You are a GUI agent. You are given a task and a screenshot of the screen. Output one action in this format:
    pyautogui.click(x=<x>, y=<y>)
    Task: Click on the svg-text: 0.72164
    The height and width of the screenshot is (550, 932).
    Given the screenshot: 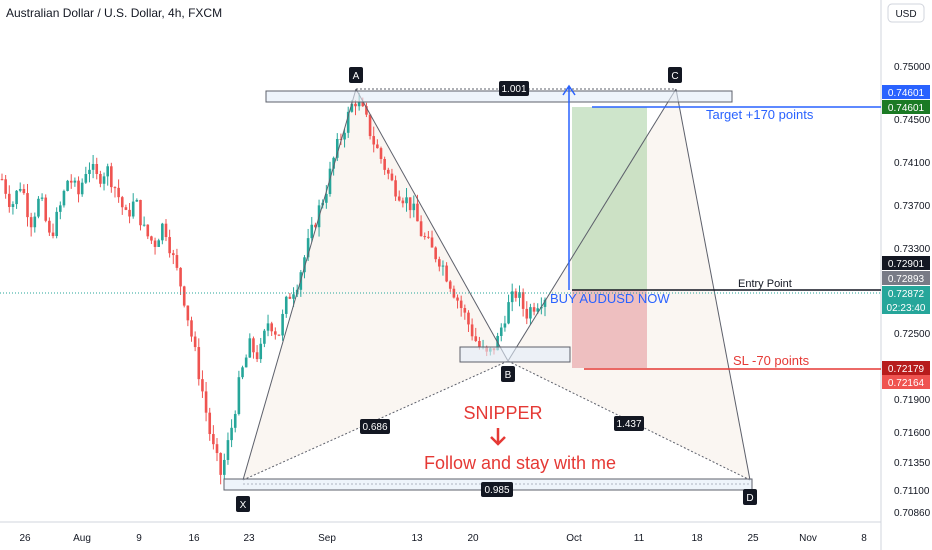 What is the action you would take?
    pyautogui.click(x=906, y=383)
    